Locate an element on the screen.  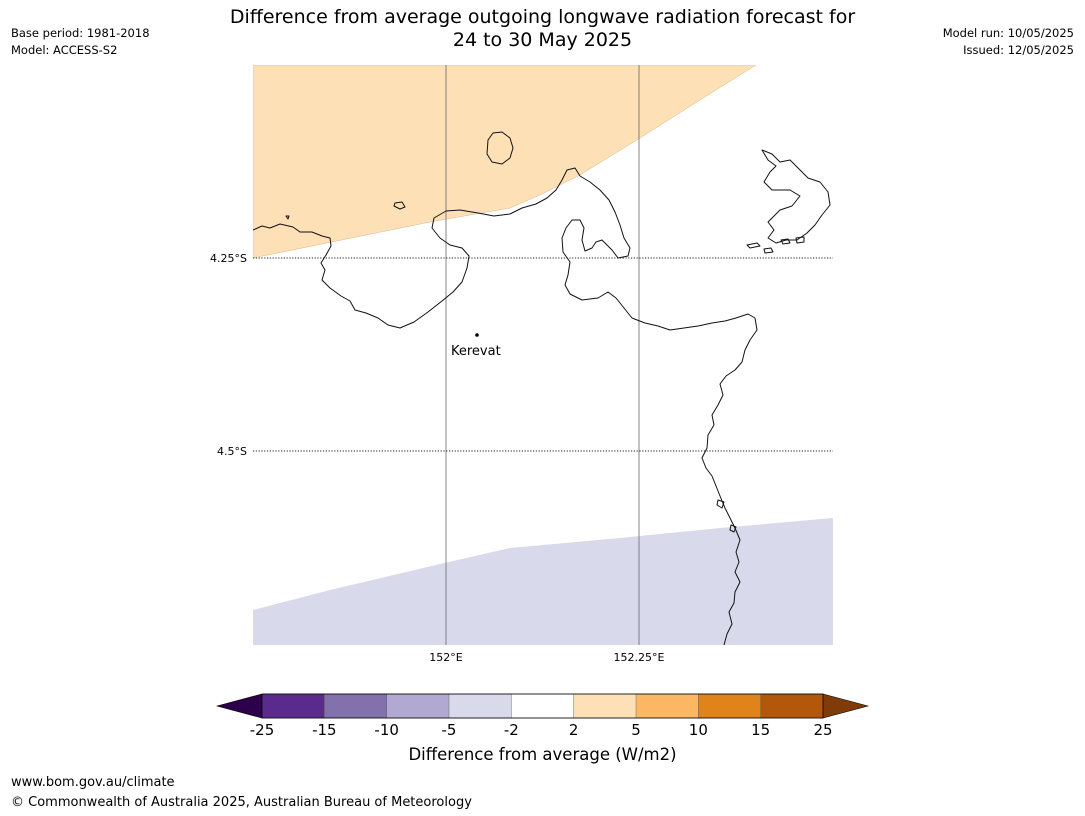
colorbar-frame is located at coordinates (542, 706).